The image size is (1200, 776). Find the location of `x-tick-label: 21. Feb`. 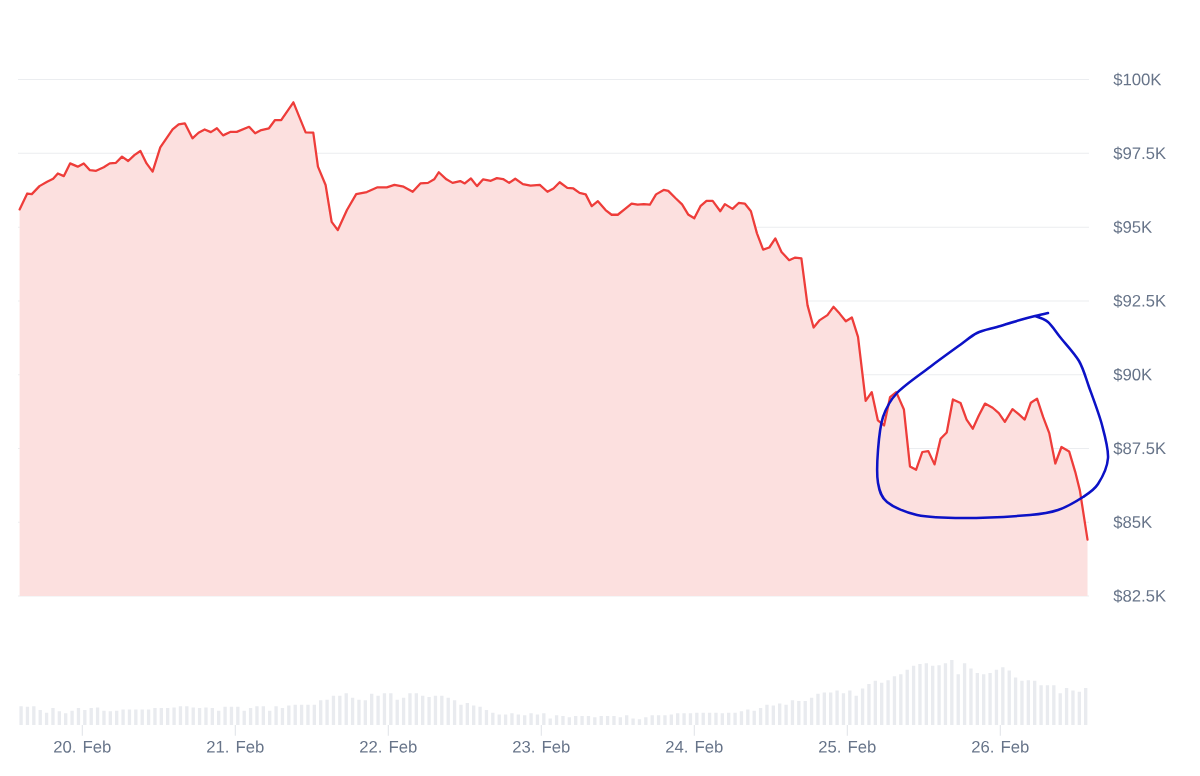

x-tick-label: 21. Feb is located at coordinates (235, 746).